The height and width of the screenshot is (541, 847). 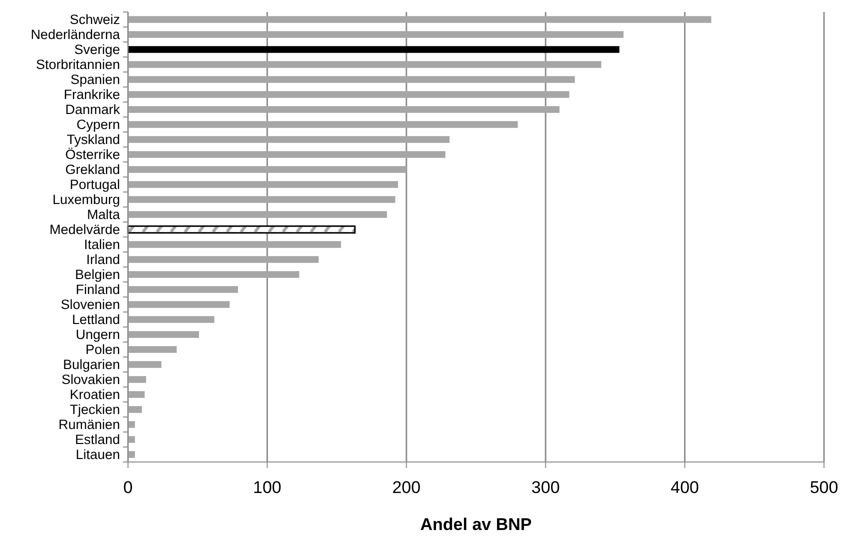 What do you see at coordinates (95, 184) in the screenshot?
I see `y-tick-label: Portugal` at bounding box center [95, 184].